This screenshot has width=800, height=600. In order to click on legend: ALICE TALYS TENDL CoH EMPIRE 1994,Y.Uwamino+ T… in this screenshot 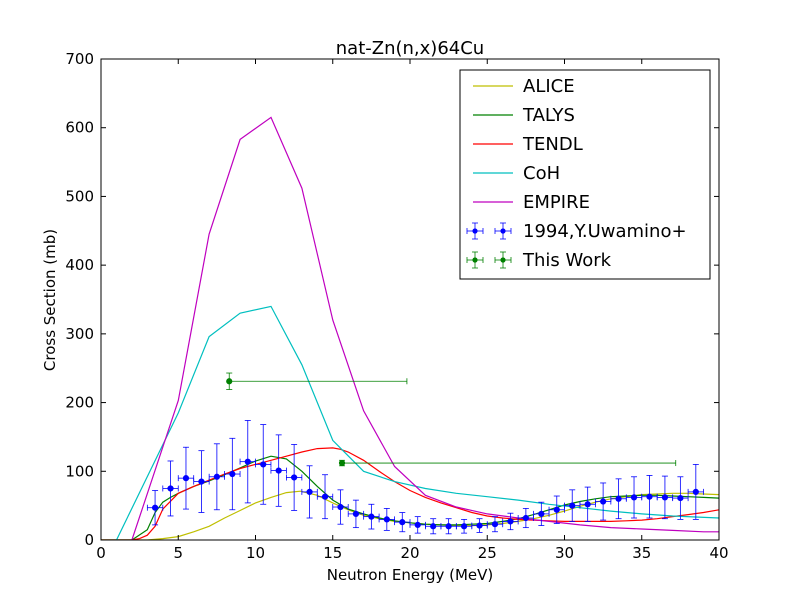, I will do `click(585, 174)`.